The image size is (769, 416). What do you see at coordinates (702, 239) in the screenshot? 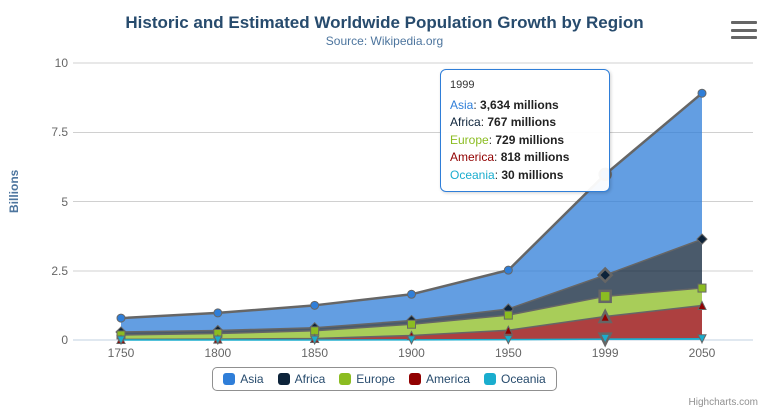
I see `marker-africa-2050` at bounding box center [702, 239].